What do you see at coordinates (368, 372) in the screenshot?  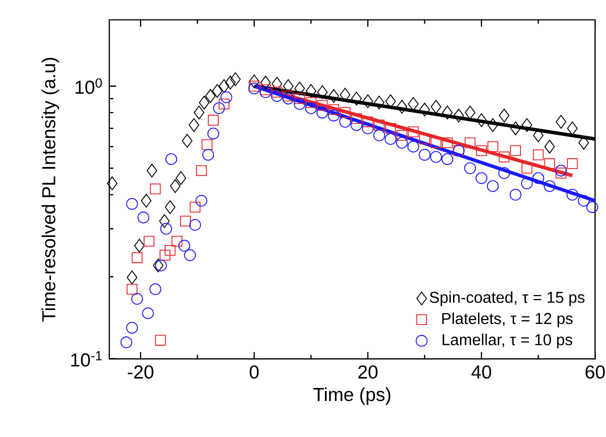 I see `x-tick-label: 20` at bounding box center [368, 372].